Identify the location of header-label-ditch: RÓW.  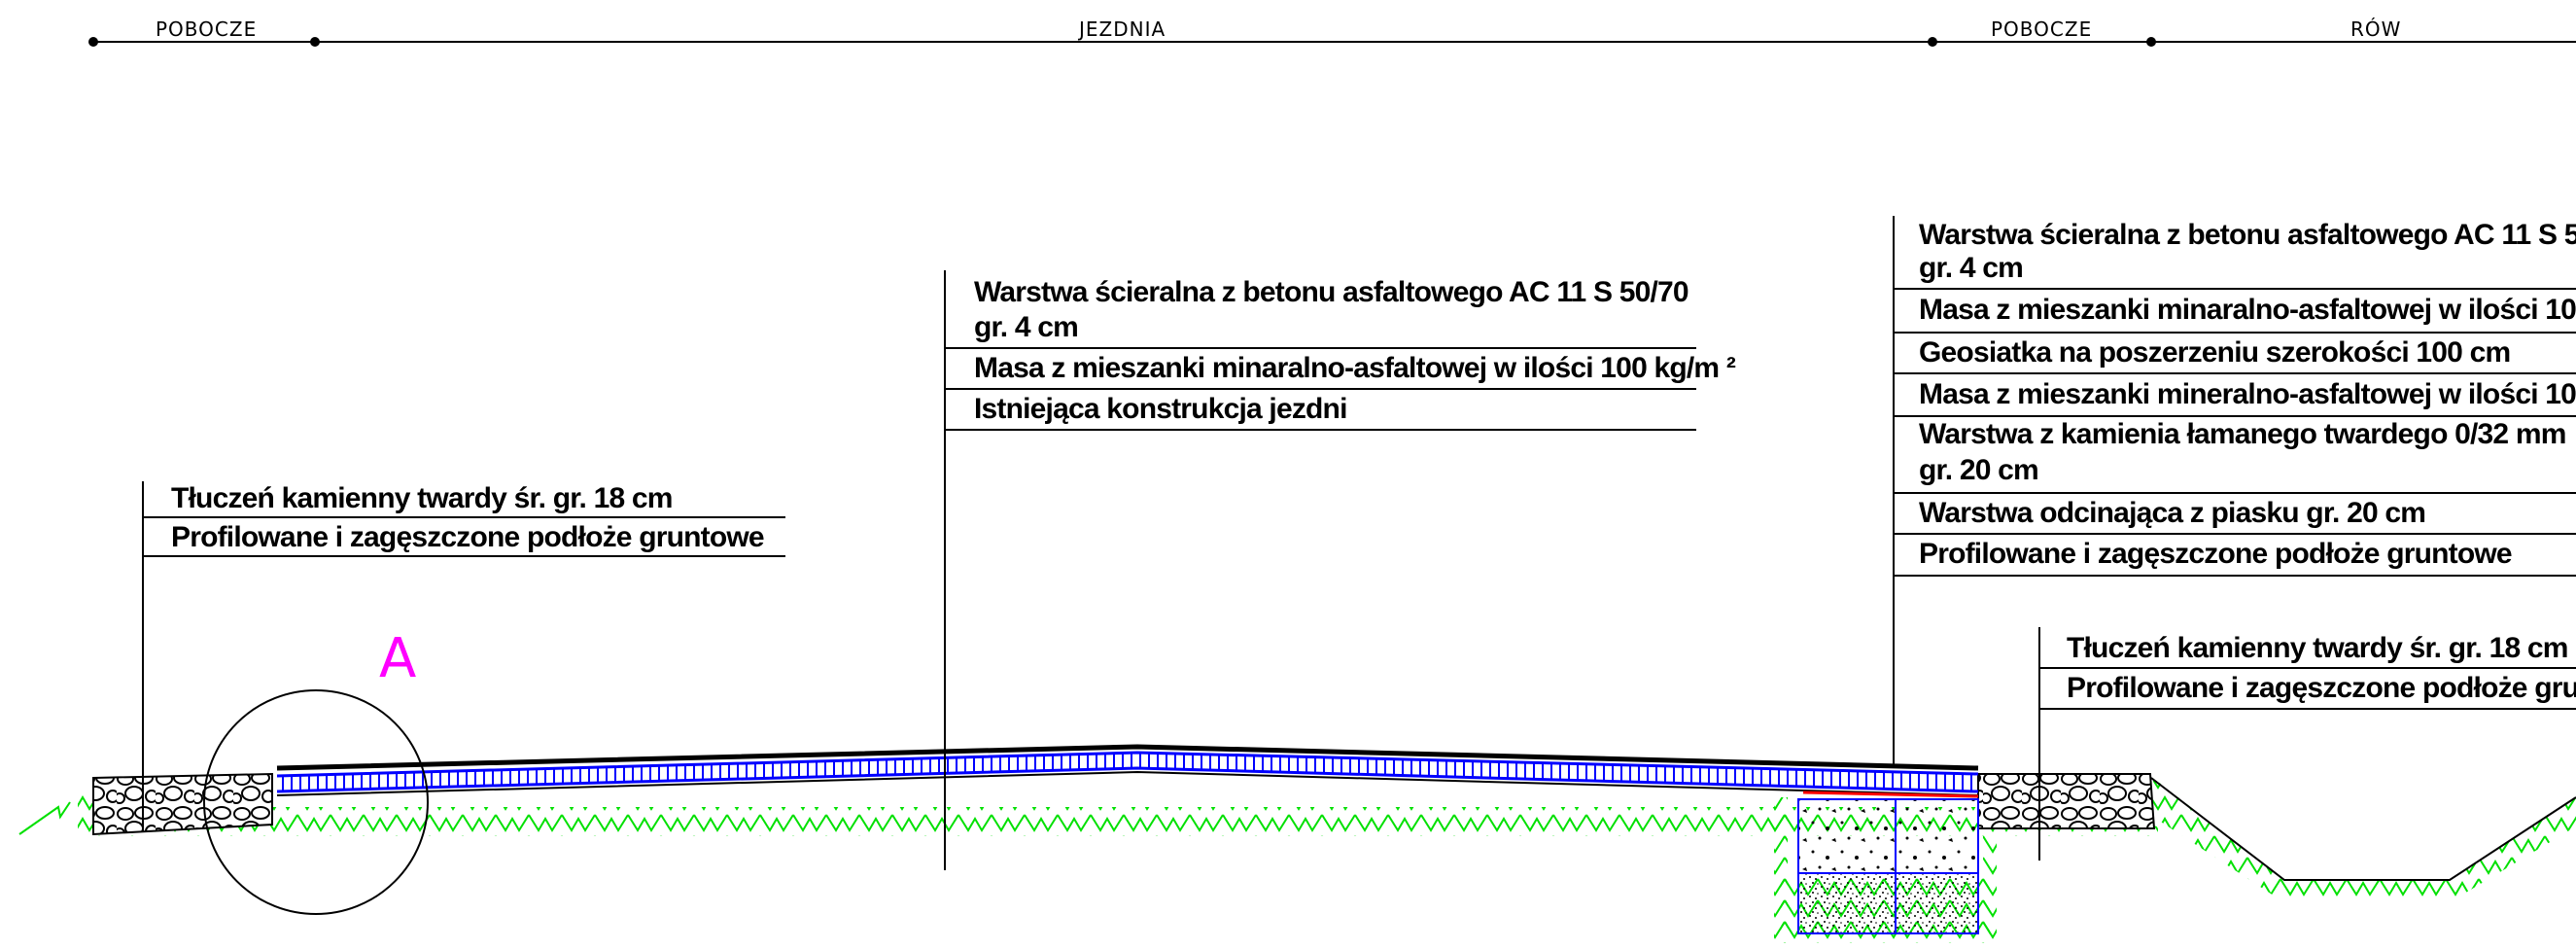
(2376, 30).